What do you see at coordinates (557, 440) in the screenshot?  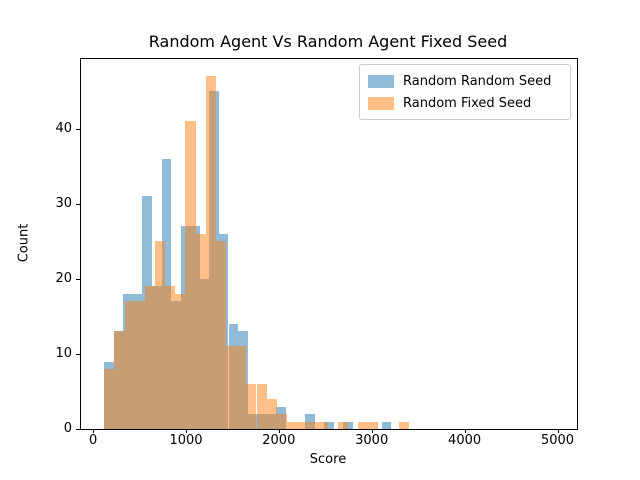 I see `x-tick-label: 5000` at bounding box center [557, 440].